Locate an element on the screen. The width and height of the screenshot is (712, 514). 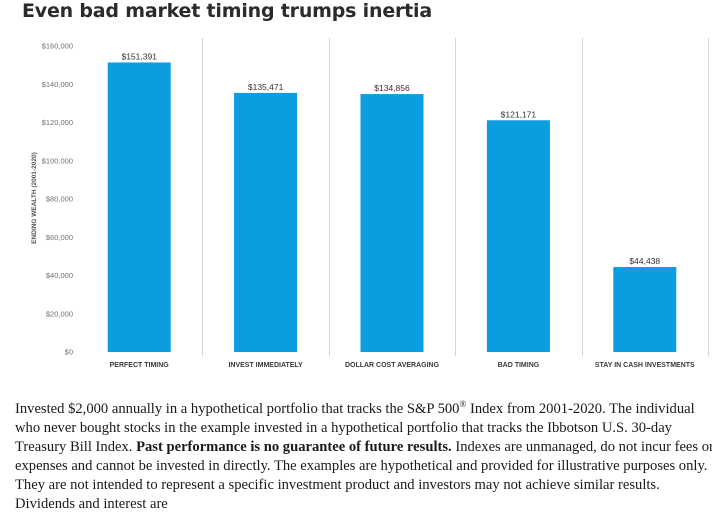
data-label: $135,471 is located at coordinates (266, 87).